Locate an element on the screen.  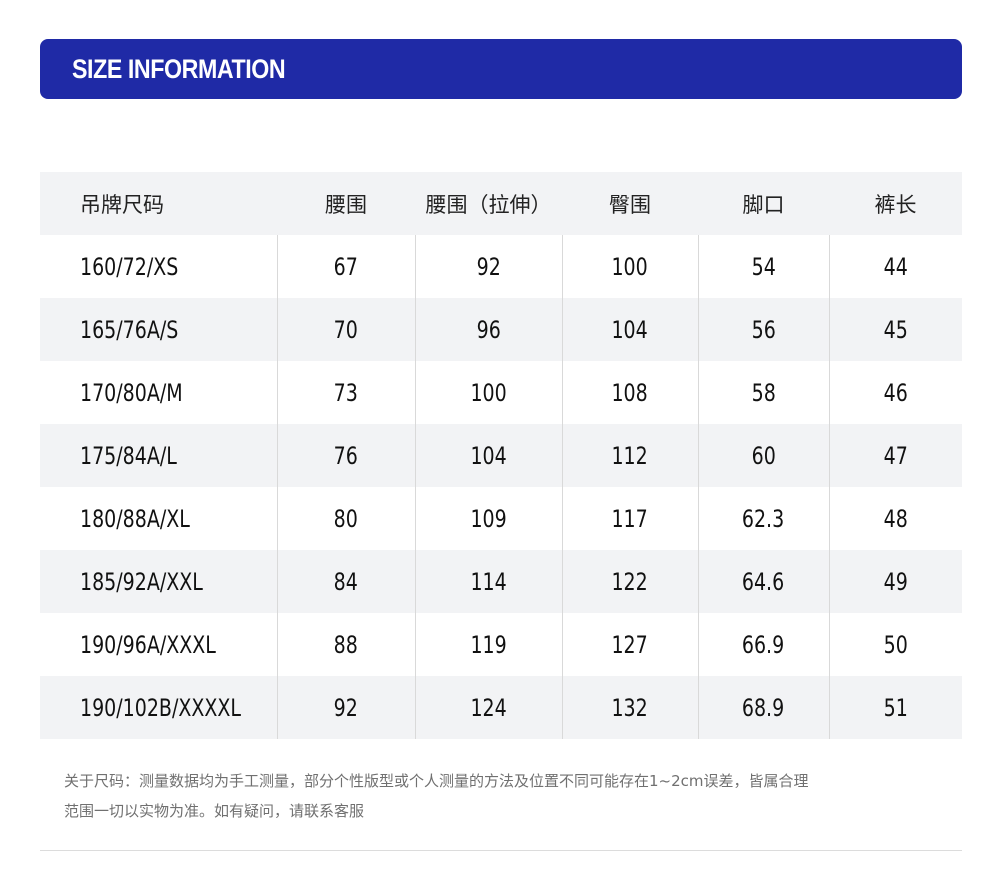
cell-leg-opening: 58 is located at coordinates (763, 392).